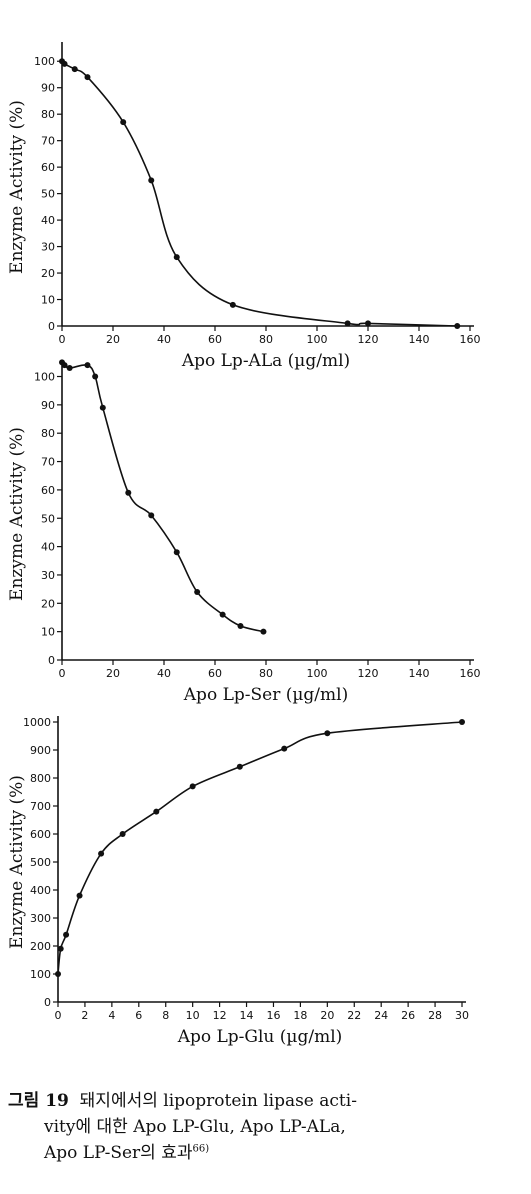 The height and width of the screenshot is (1194, 531). Describe the element at coordinates (37, 722) in the screenshot. I see `y-tick-label: 1000` at that location.